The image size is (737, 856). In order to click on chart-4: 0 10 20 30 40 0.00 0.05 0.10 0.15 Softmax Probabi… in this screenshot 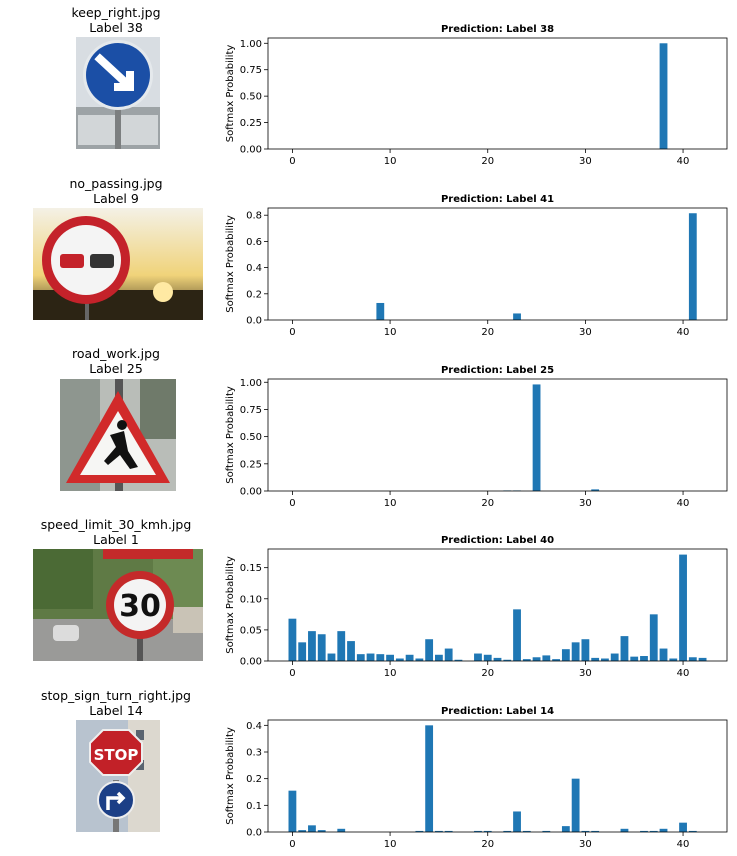, I will do `click(476, 607)`.